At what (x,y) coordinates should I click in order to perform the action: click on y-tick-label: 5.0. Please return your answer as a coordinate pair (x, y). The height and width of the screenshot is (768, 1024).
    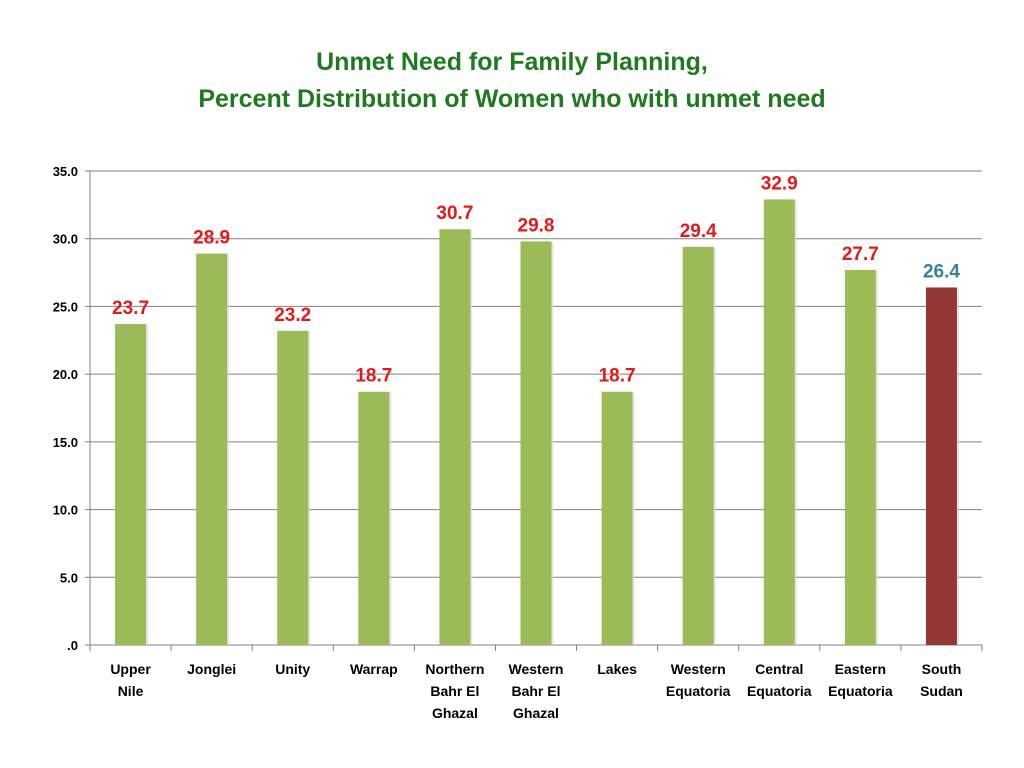
    Looking at the image, I should click on (69, 577).